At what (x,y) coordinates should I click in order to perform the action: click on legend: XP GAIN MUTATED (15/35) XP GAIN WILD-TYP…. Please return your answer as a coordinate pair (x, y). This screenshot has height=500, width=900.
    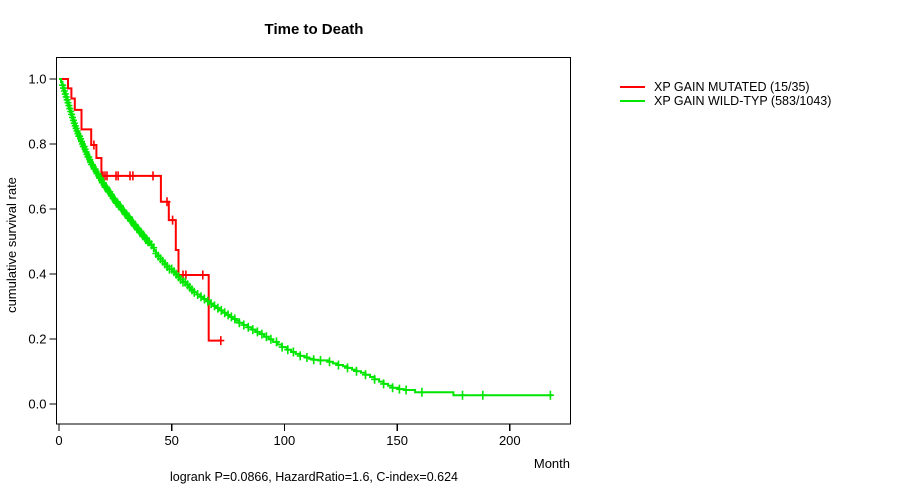
    Looking at the image, I should click on (725, 94).